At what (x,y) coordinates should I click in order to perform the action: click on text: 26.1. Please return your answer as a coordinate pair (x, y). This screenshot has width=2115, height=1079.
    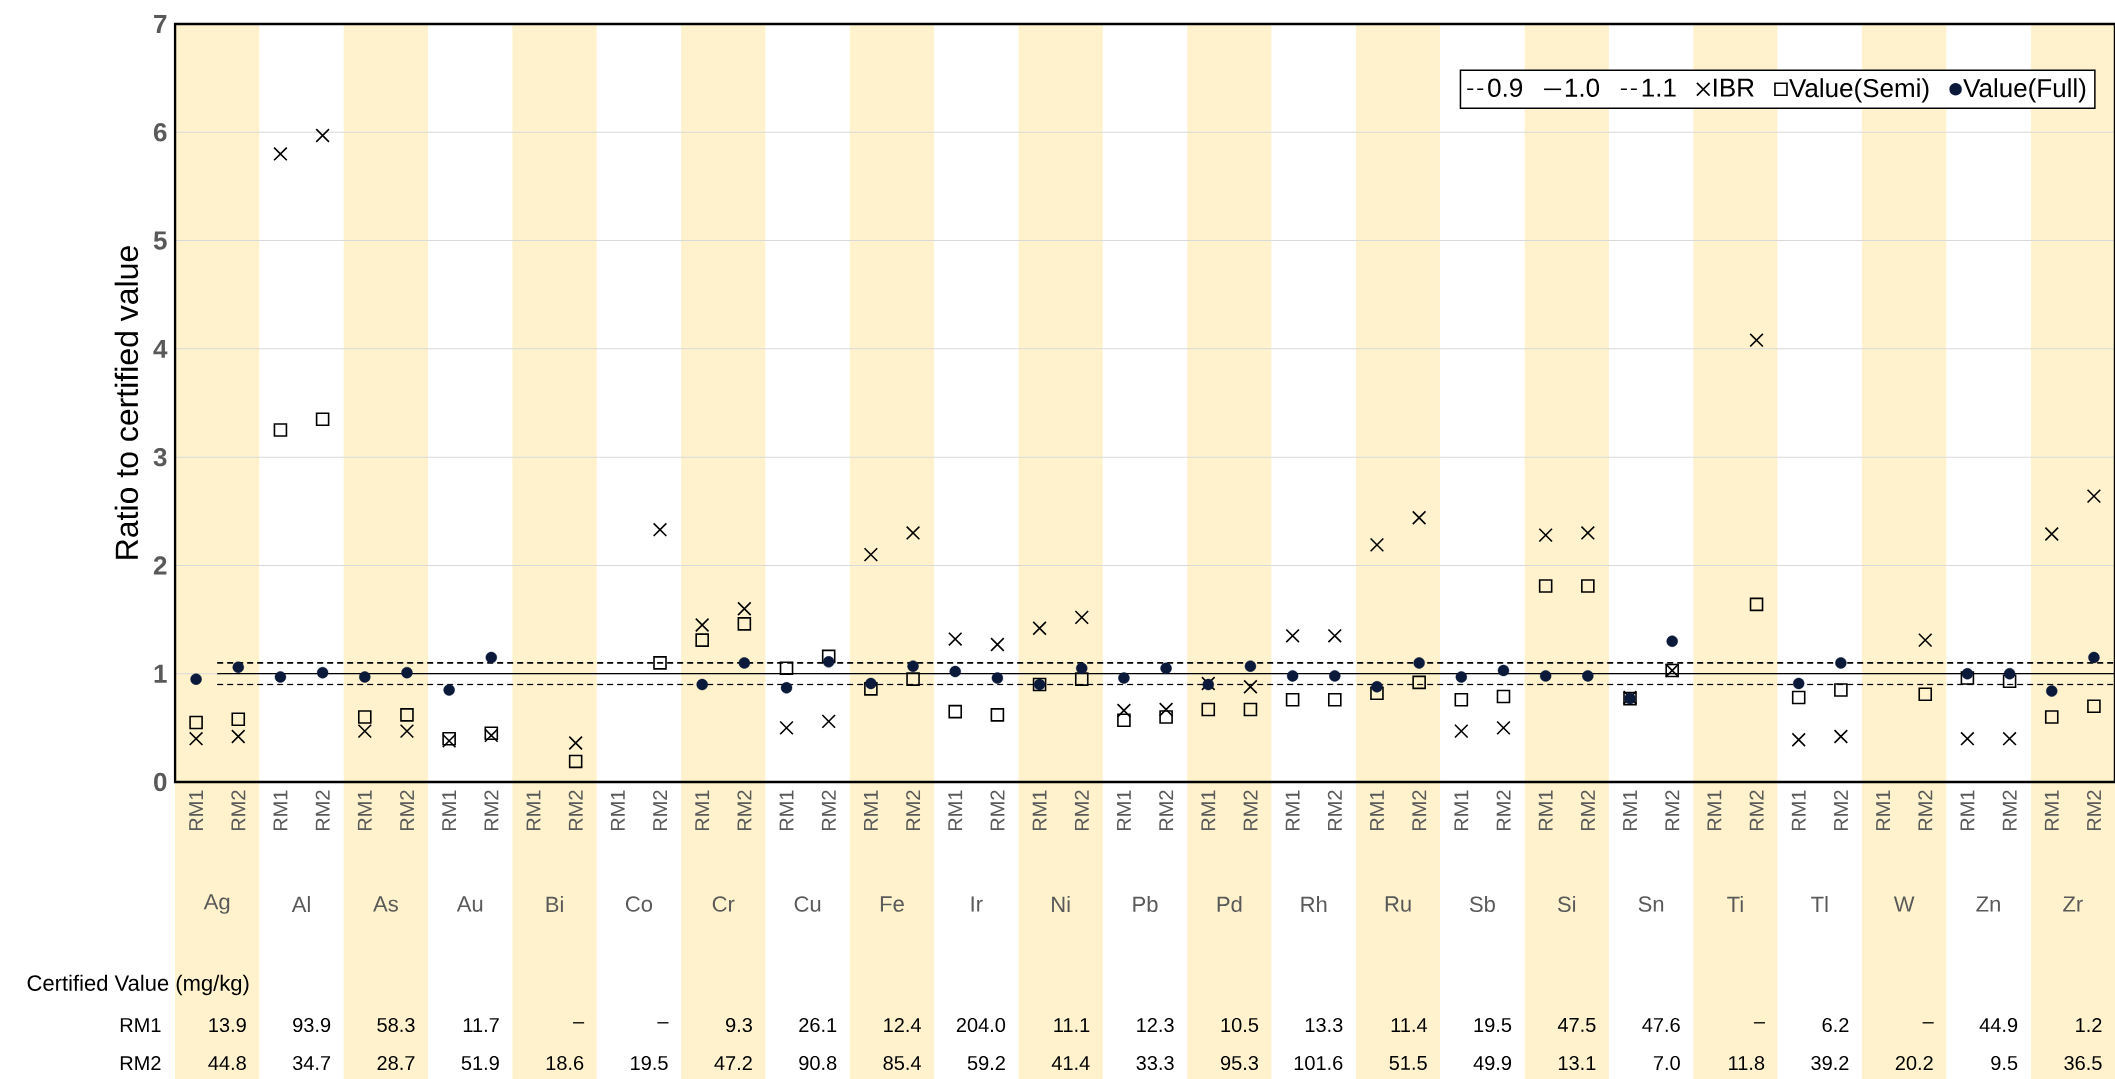
    Looking at the image, I should click on (818, 1025).